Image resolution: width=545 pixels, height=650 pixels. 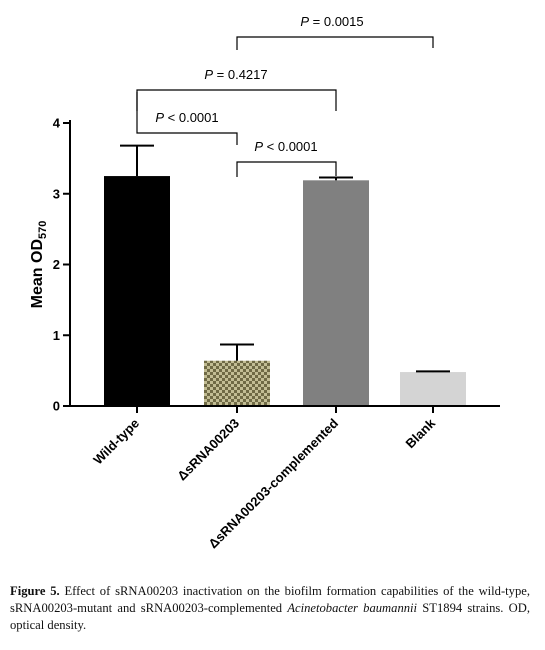 What do you see at coordinates (208, 450) in the screenshot?
I see `x-tick-label: ΔsRNA00203` at bounding box center [208, 450].